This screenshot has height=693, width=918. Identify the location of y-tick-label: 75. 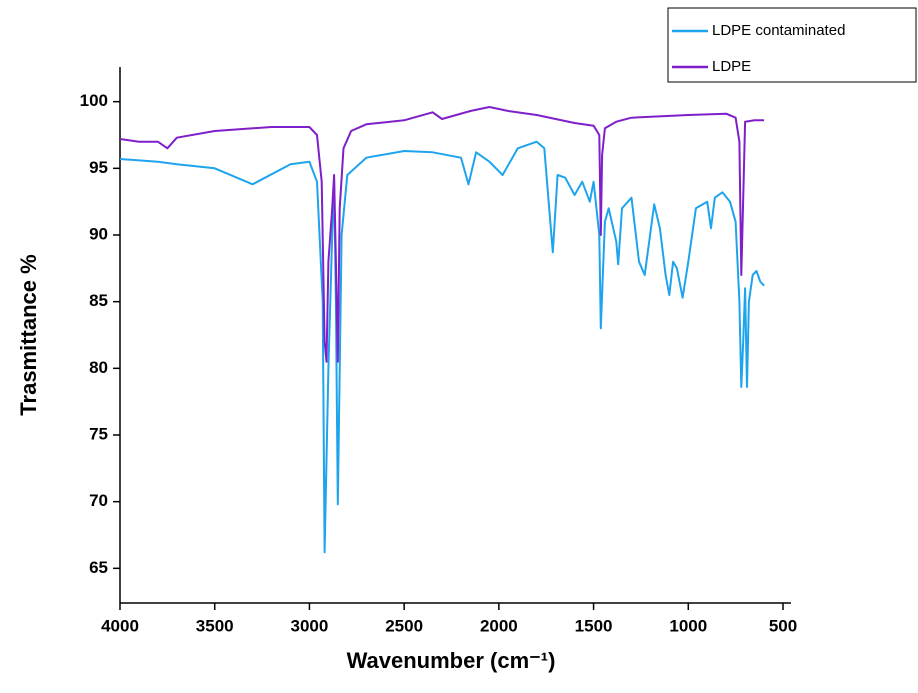
(98, 433).